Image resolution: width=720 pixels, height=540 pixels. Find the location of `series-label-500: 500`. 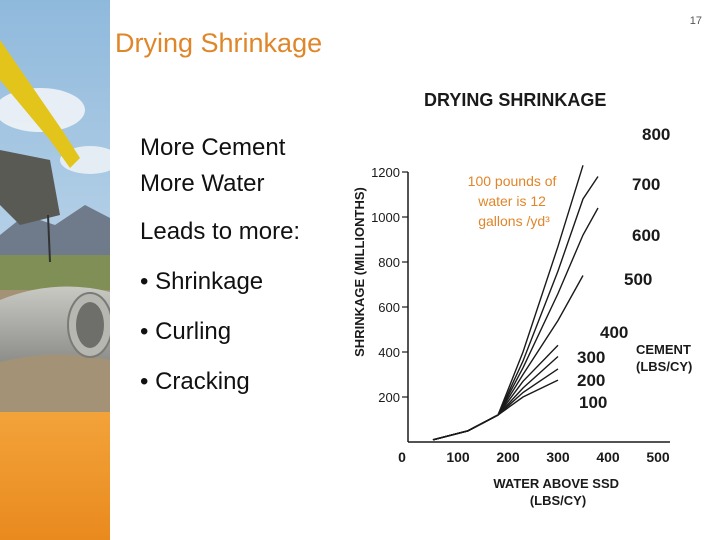

series-label-500: 500 is located at coordinates (638, 279).